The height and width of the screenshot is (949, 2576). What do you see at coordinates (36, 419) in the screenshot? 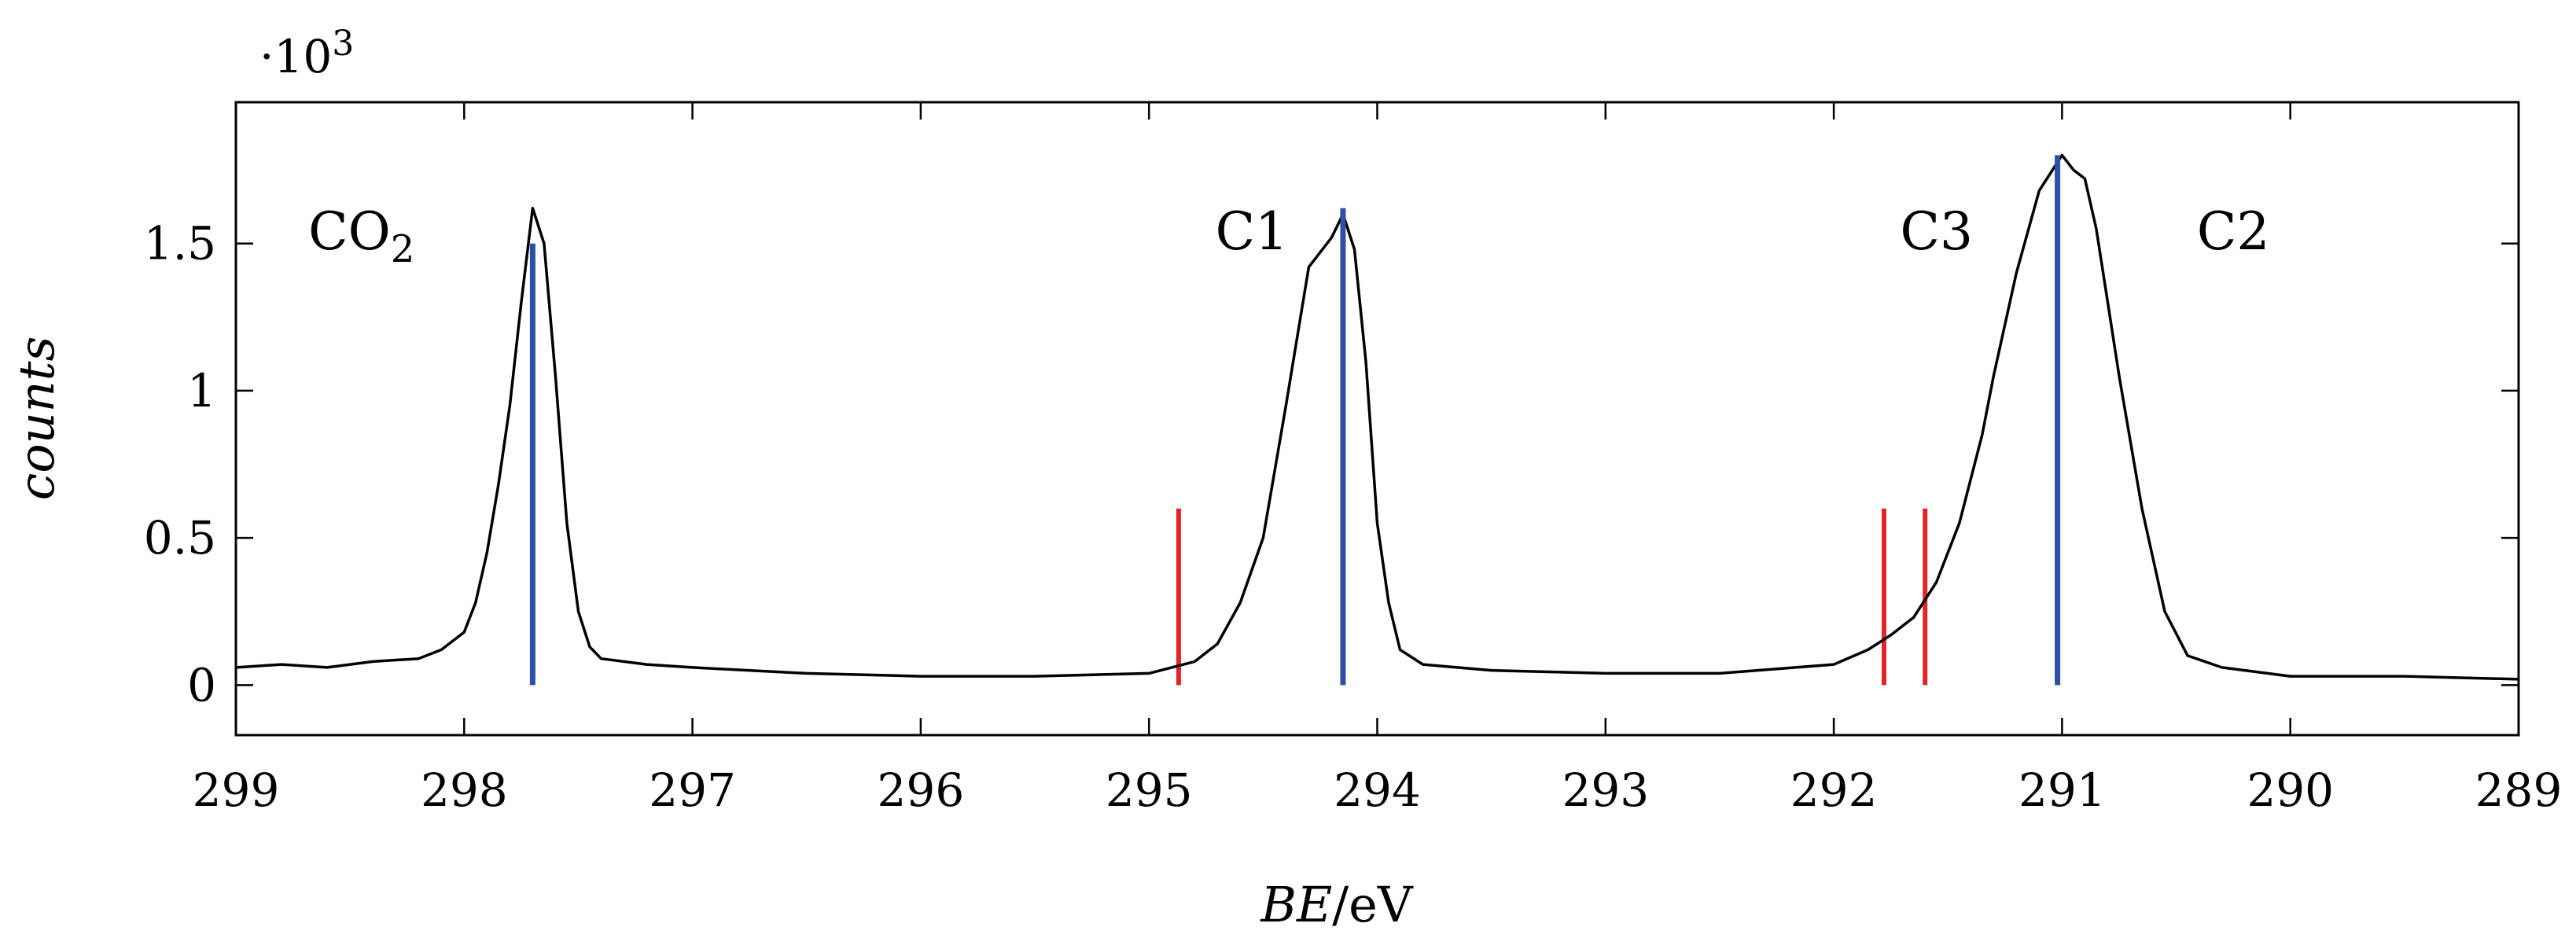
I see `y-axis-label: counts` at bounding box center [36, 419].